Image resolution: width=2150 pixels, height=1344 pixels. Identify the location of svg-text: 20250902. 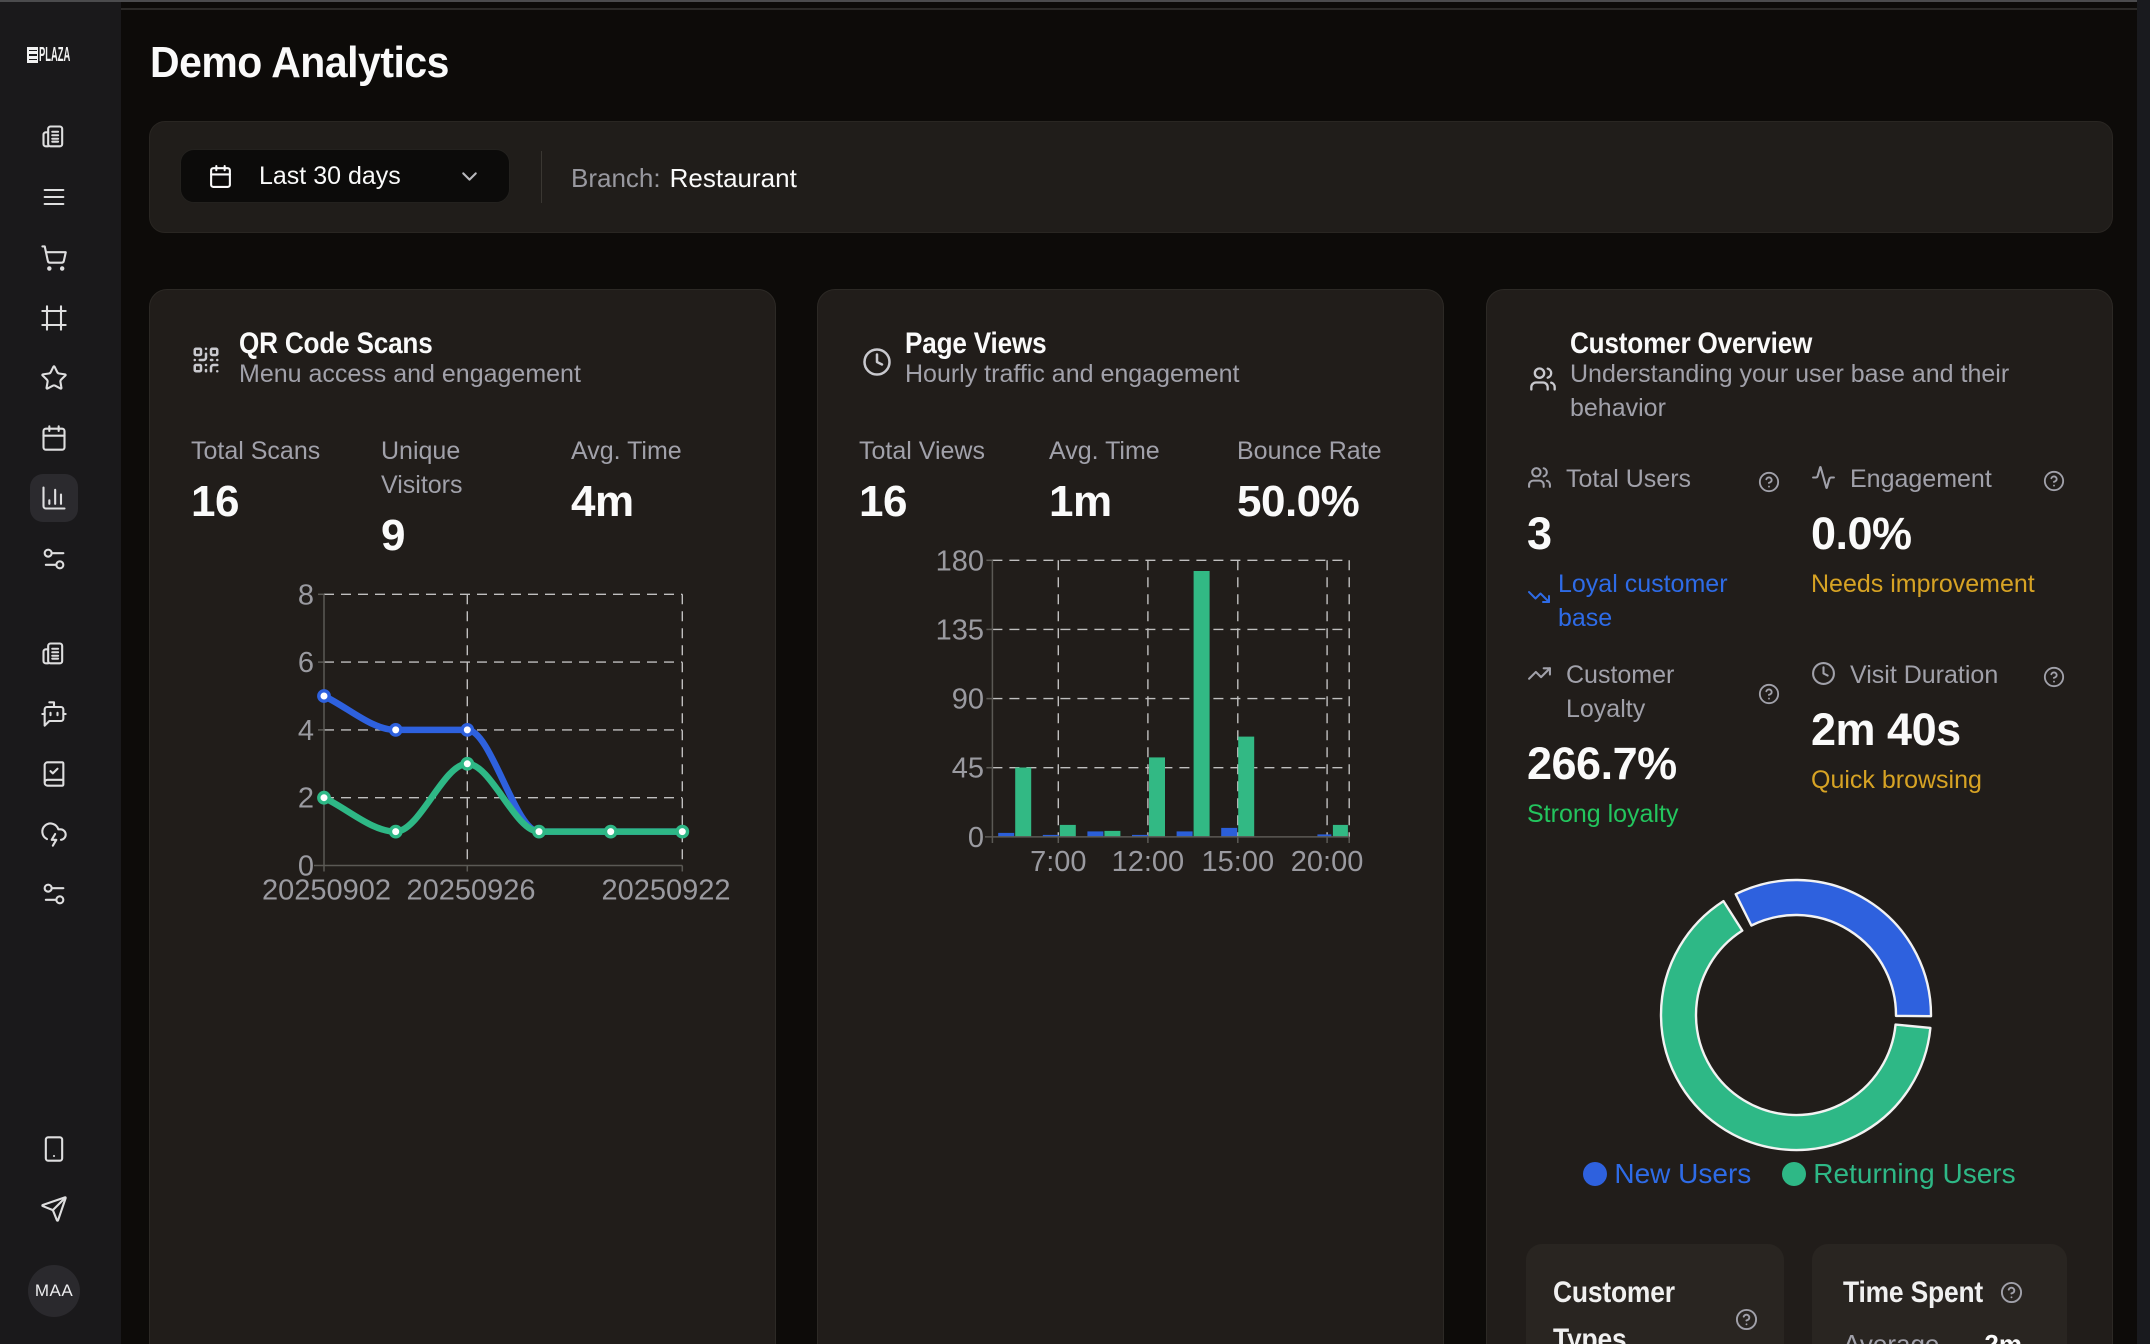
(326, 891).